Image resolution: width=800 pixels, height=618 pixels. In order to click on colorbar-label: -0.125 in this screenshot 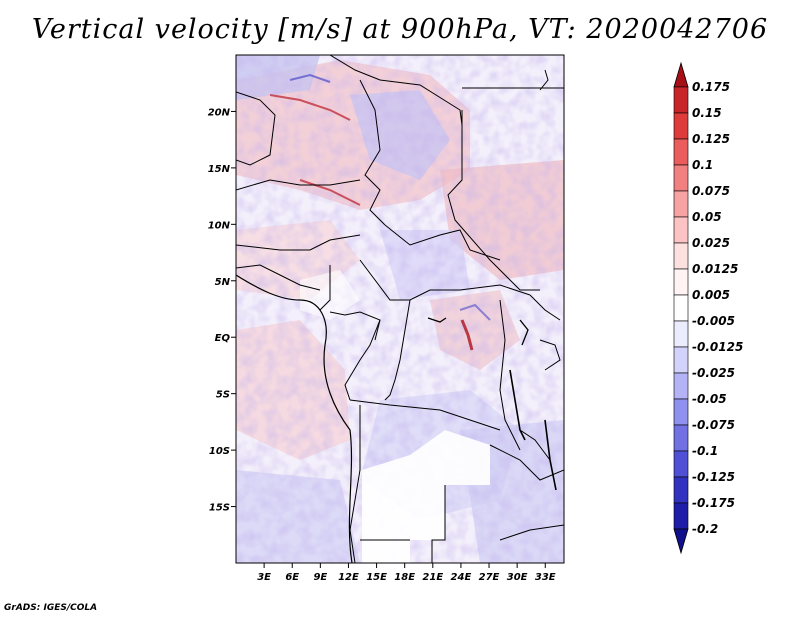, I will do `click(713, 477)`.